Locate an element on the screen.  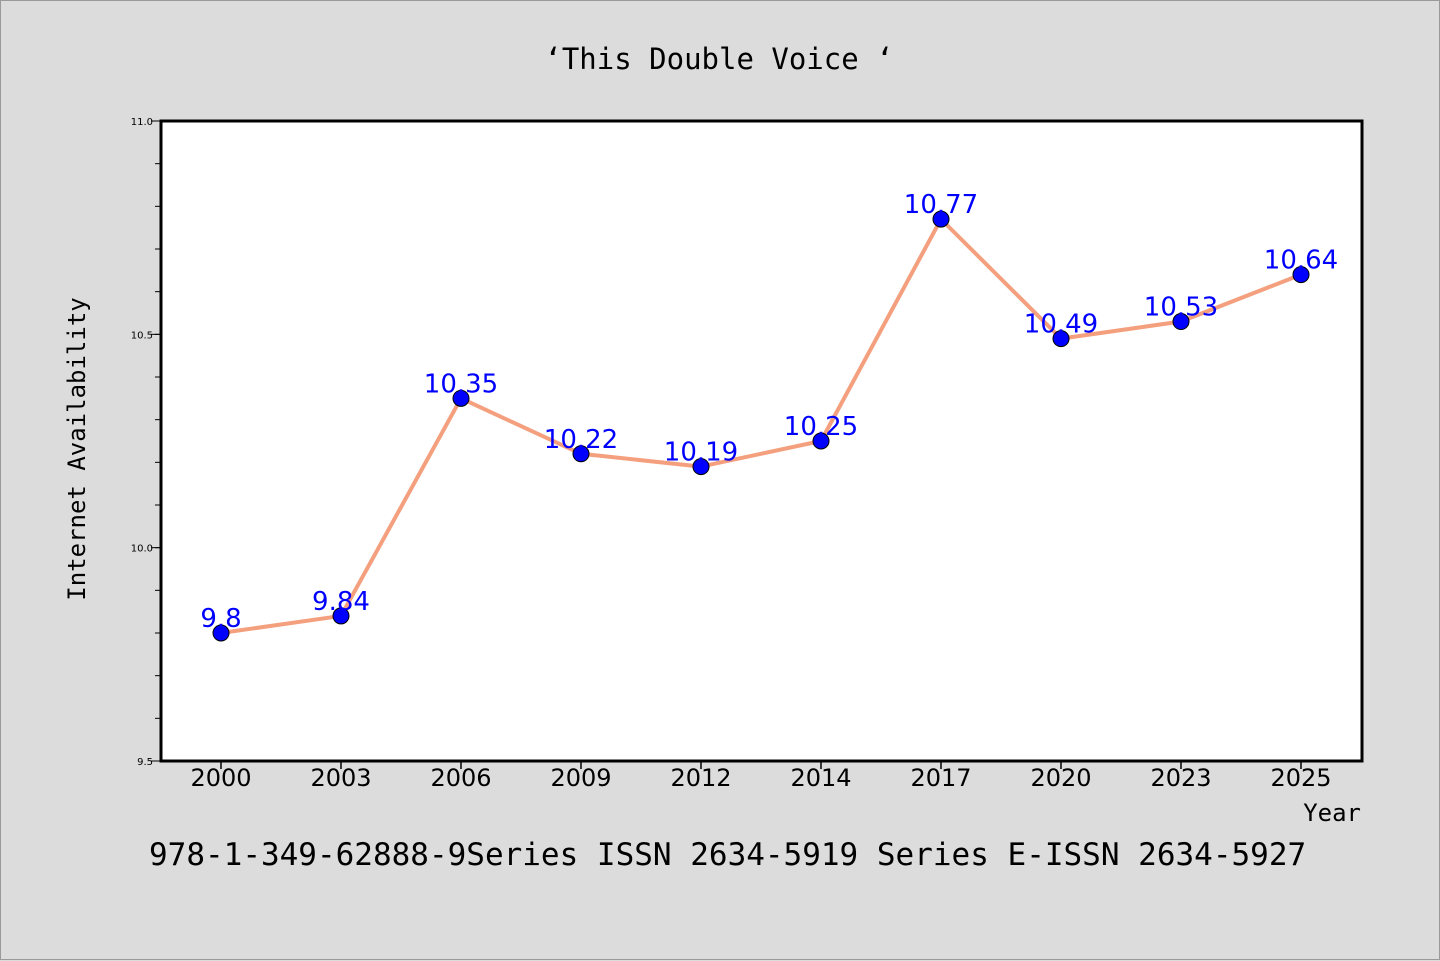
x-axis-ticks: 2000 2003 2006 2009 2012 2014 2017 2020 2023 2025 is located at coordinates (761, 776).